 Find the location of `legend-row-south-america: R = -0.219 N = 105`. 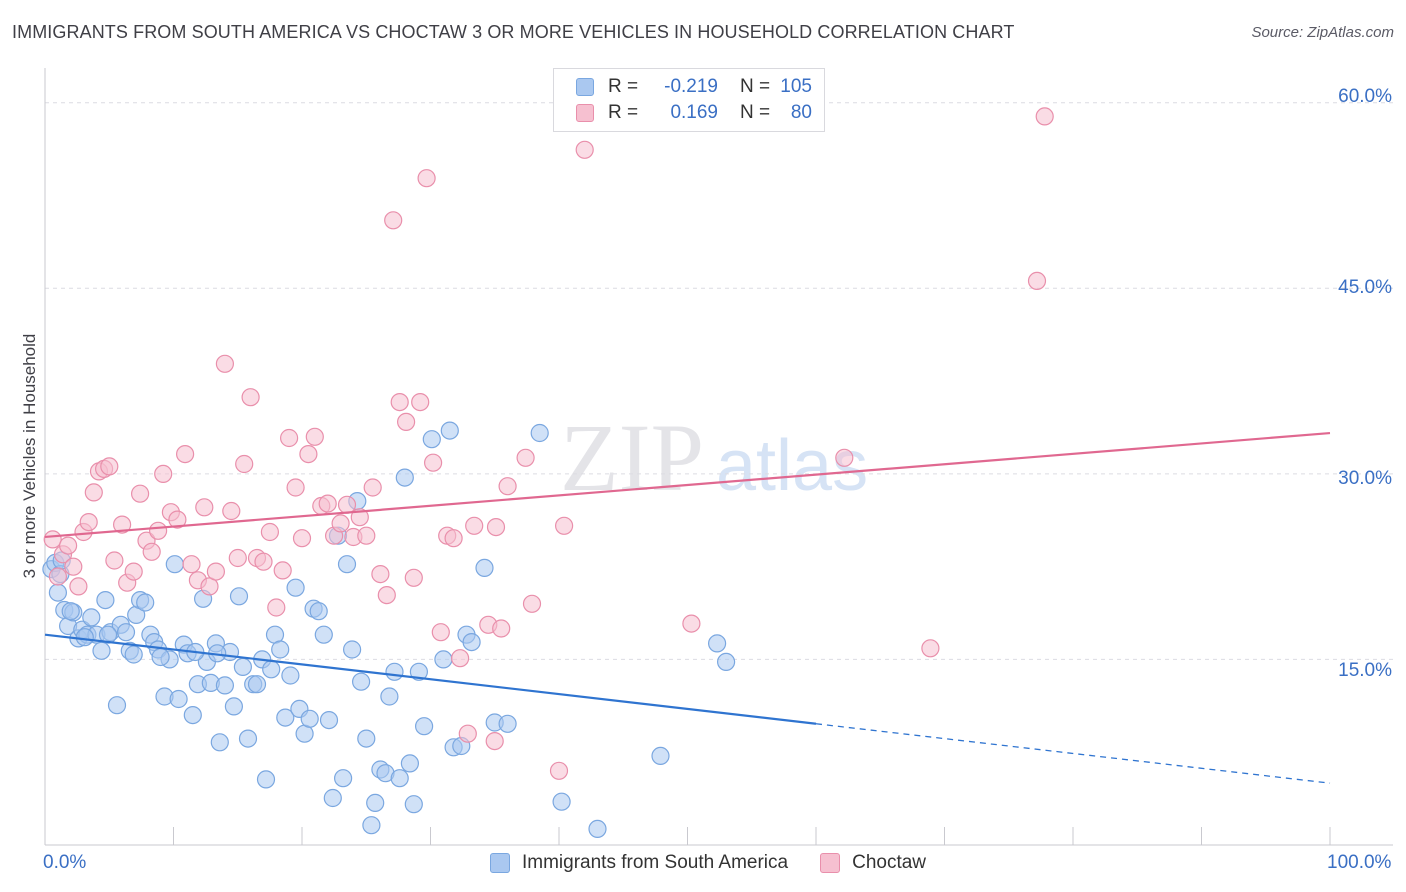

legend-row-south-america: R = -0.219 N = 105 is located at coordinates (694, 87).